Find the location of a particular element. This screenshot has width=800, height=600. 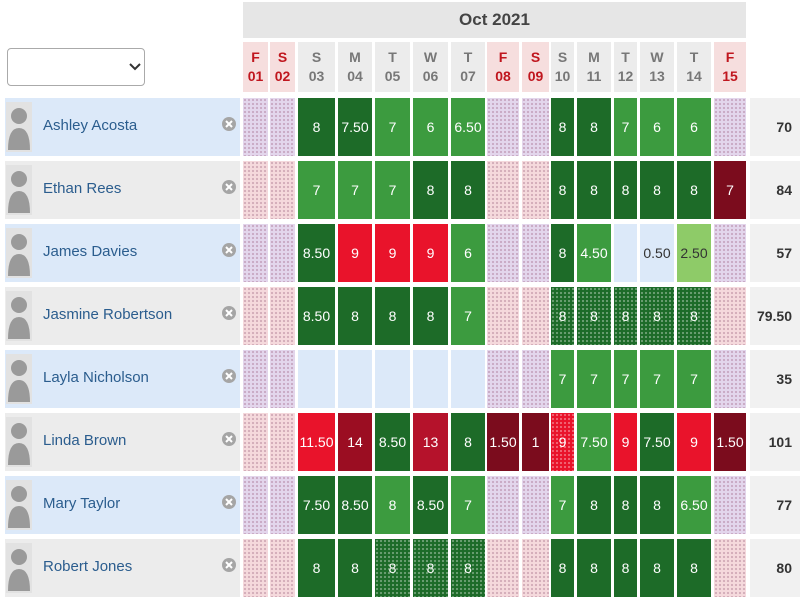

day-header: T 05 is located at coordinates (392, 67).